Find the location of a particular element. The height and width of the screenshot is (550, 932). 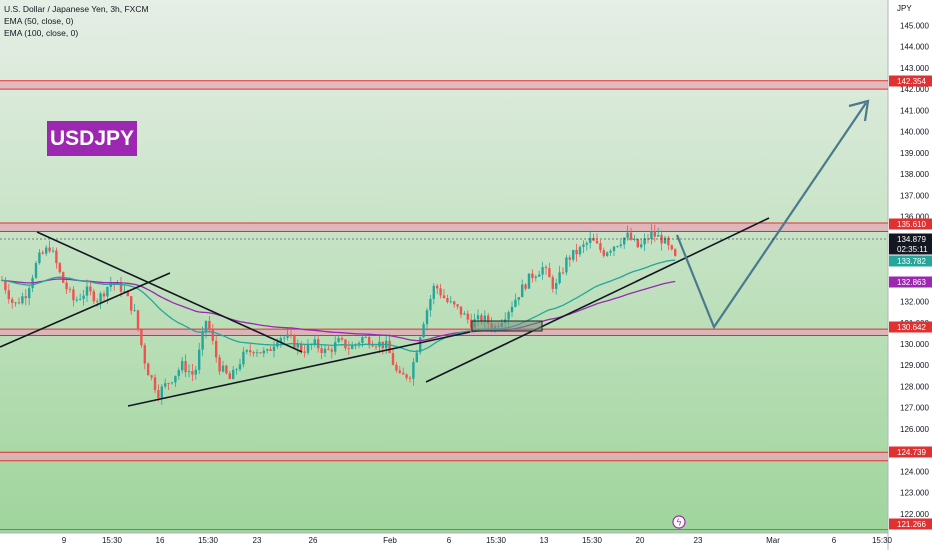

x-tick-label: 6 is located at coordinates (449, 540).